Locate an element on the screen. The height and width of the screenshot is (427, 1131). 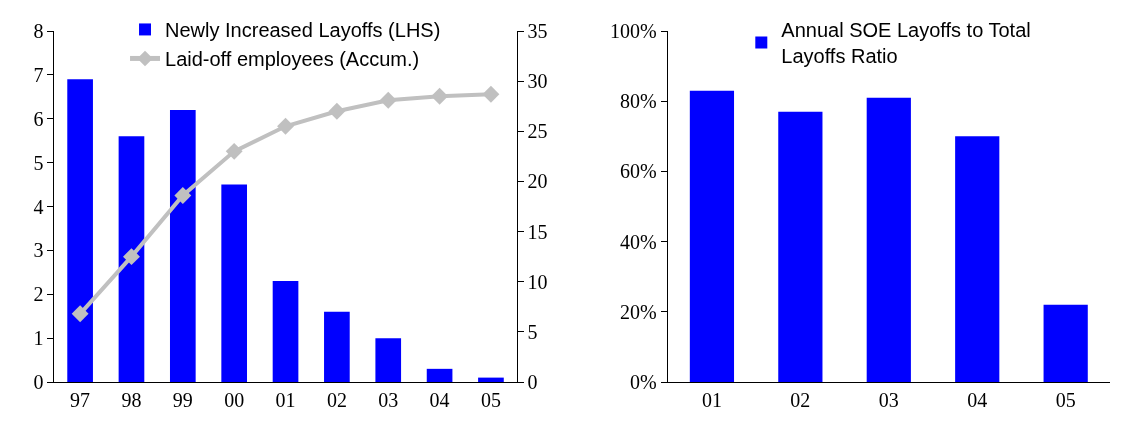
y-tick-label: 6 is located at coordinates (38, 118).